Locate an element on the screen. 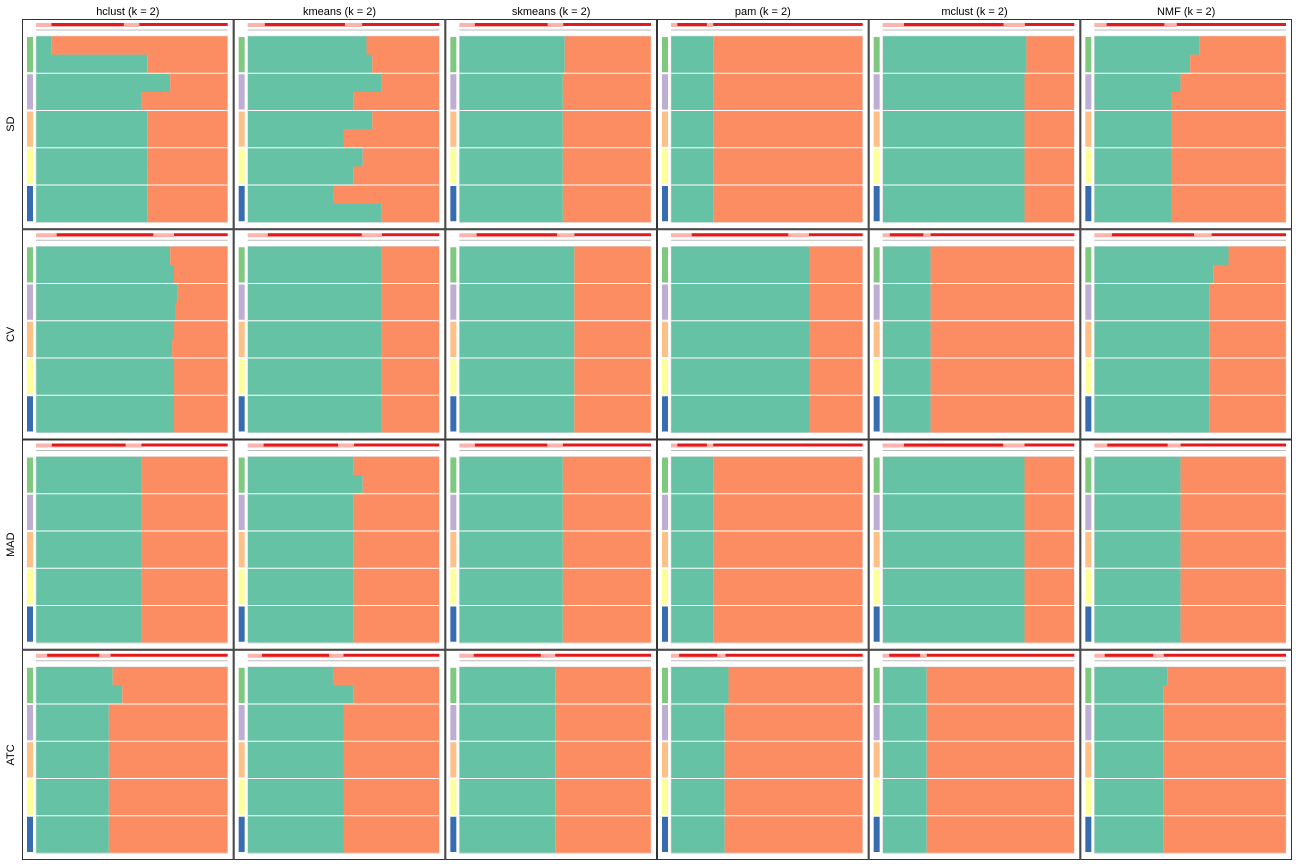  row-title: MAD is located at coordinates (11, 544).